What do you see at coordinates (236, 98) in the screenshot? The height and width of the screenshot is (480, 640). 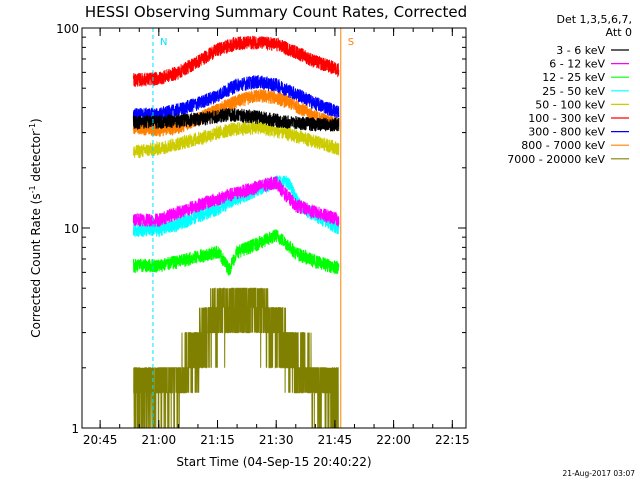 I see `series-line-300-800-kev` at bounding box center [236, 98].